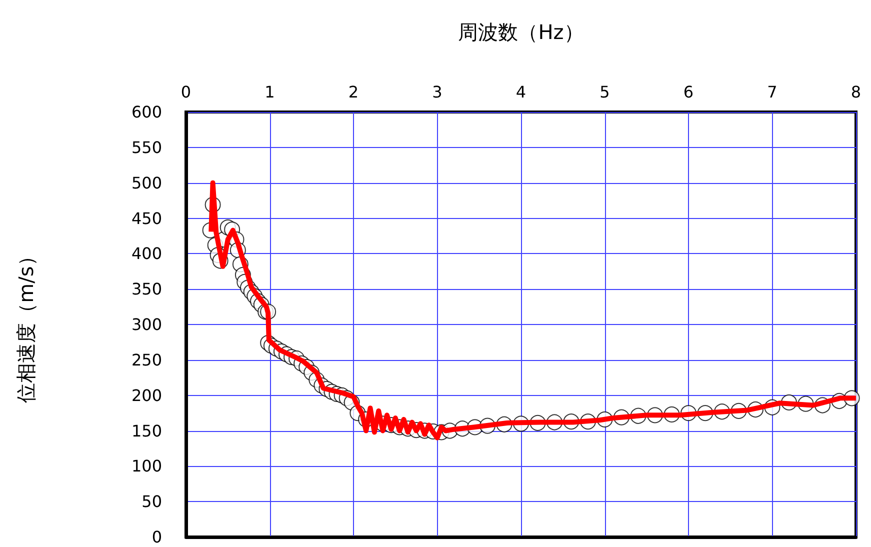 The width and height of the screenshot is (871, 547). What do you see at coordinates (605, 92) in the screenshot?
I see `x-tick-label: 5` at bounding box center [605, 92].